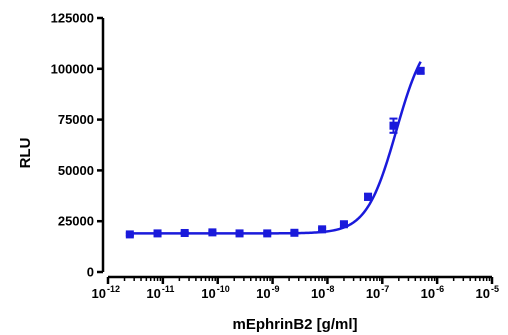 The width and height of the screenshot is (508, 335). What do you see at coordinates (90, 272) in the screenshot?
I see `y-tick-label: 0` at bounding box center [90, 272].